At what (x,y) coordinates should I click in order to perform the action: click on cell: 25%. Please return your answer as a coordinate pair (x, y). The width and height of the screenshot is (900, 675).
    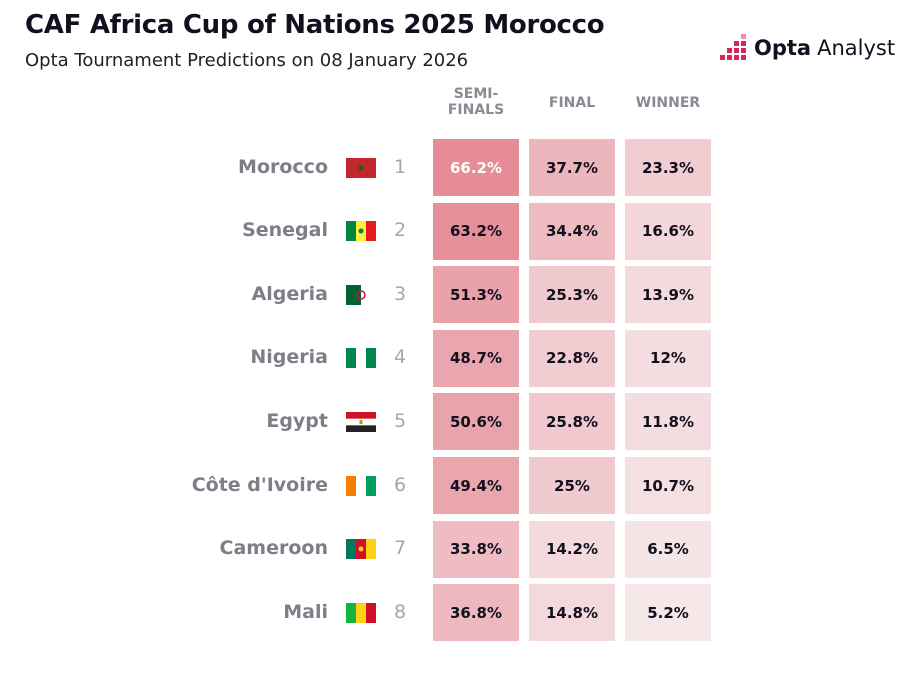
    Looking at the image, I should click on (572, 485).